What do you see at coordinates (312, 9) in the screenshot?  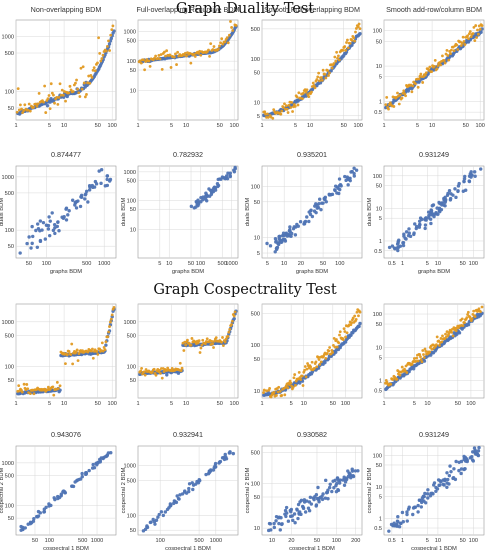 I see `chart-title: Smooth Full-overlapping BDM` at bounding box center [312, 9].